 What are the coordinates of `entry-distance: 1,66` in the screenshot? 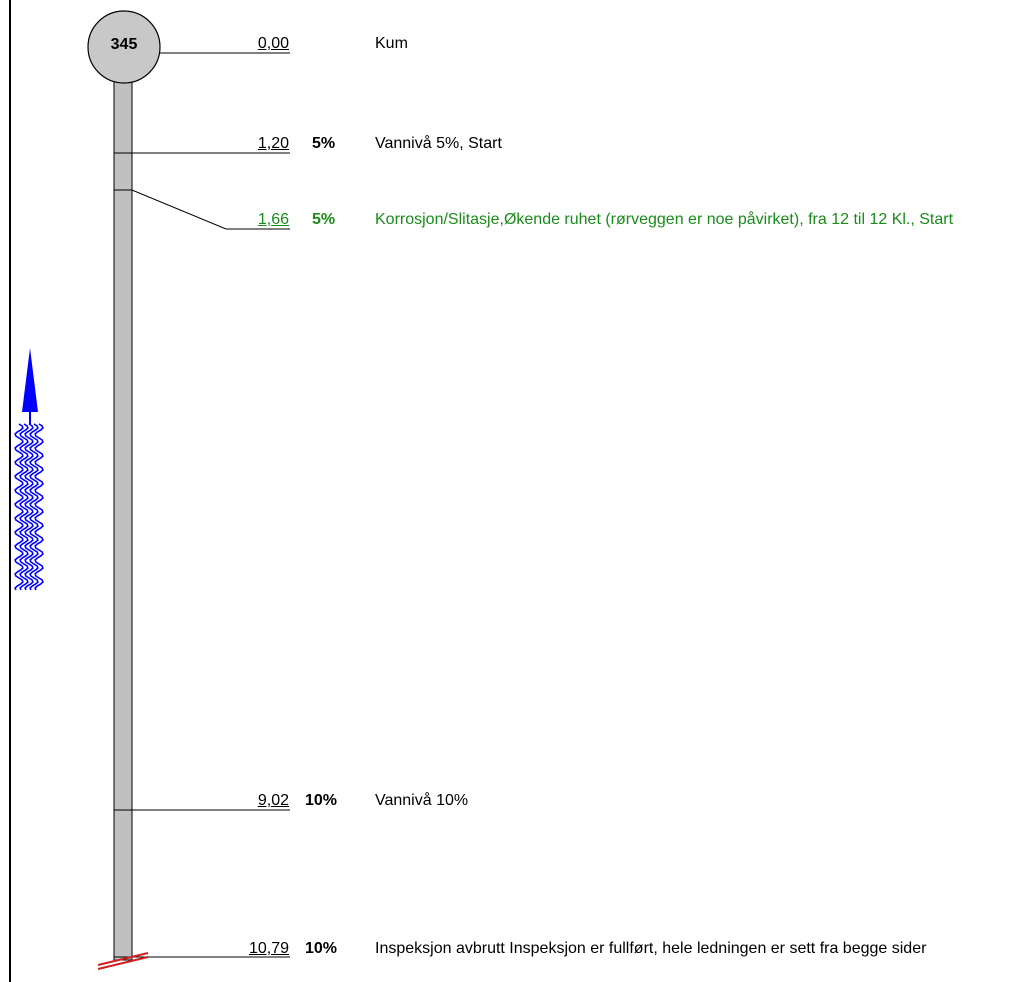 It's located at (273, 219).